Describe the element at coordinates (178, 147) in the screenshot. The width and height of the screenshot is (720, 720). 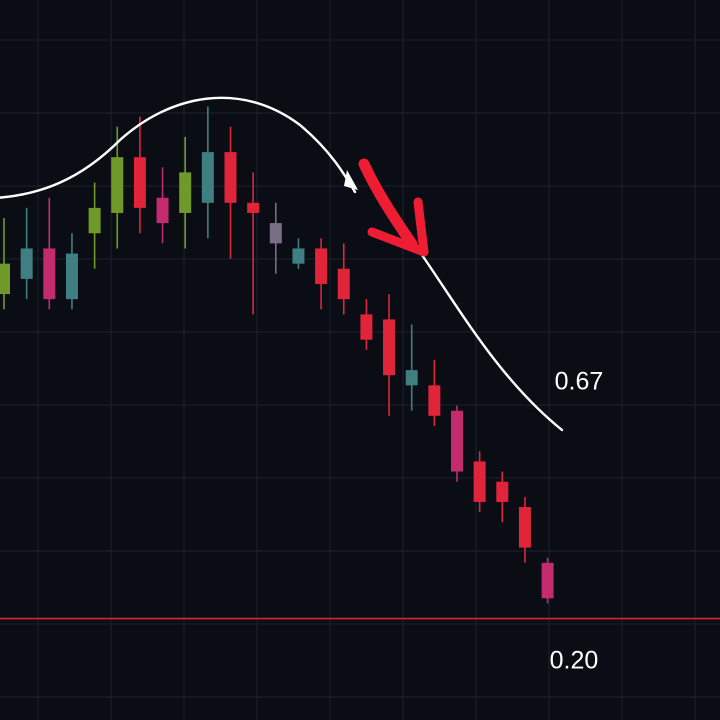
I see `trend-arc` at that location.